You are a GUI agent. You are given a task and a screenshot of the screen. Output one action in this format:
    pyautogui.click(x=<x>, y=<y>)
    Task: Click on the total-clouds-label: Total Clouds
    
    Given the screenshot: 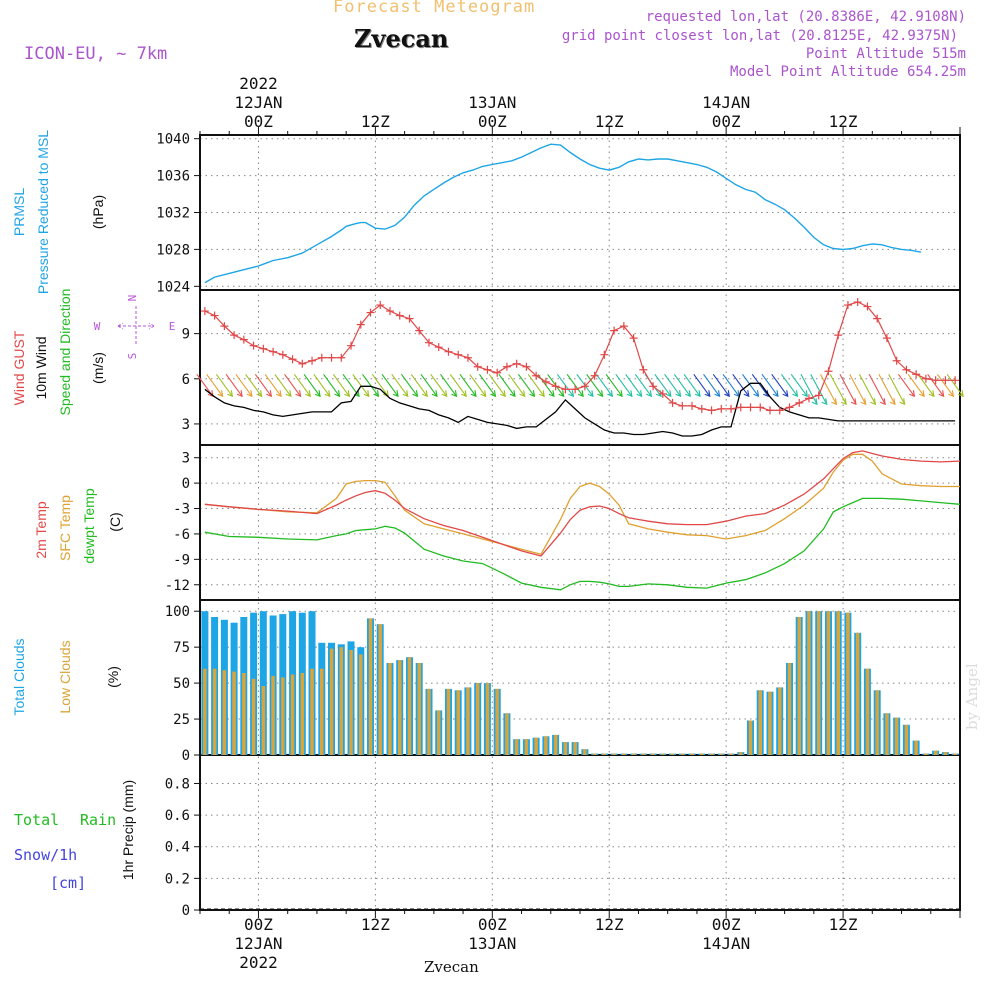 What is the action you would take?
    pyautogui.click(x=19, y=676)
    